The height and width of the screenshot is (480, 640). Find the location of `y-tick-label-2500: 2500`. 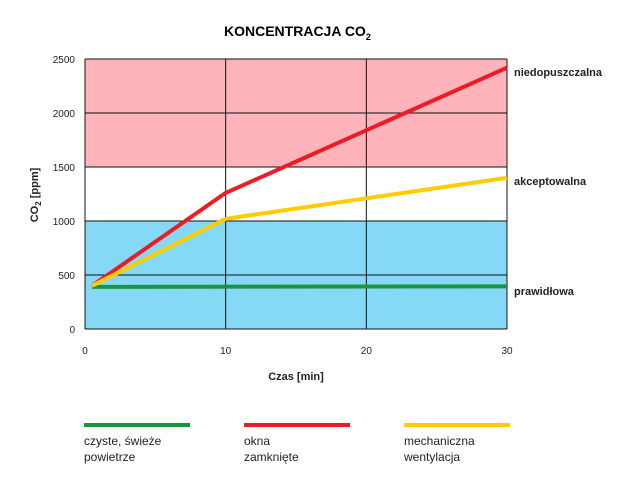

y-tick-label-2500: 2500 is located at coordinates (64, 60).